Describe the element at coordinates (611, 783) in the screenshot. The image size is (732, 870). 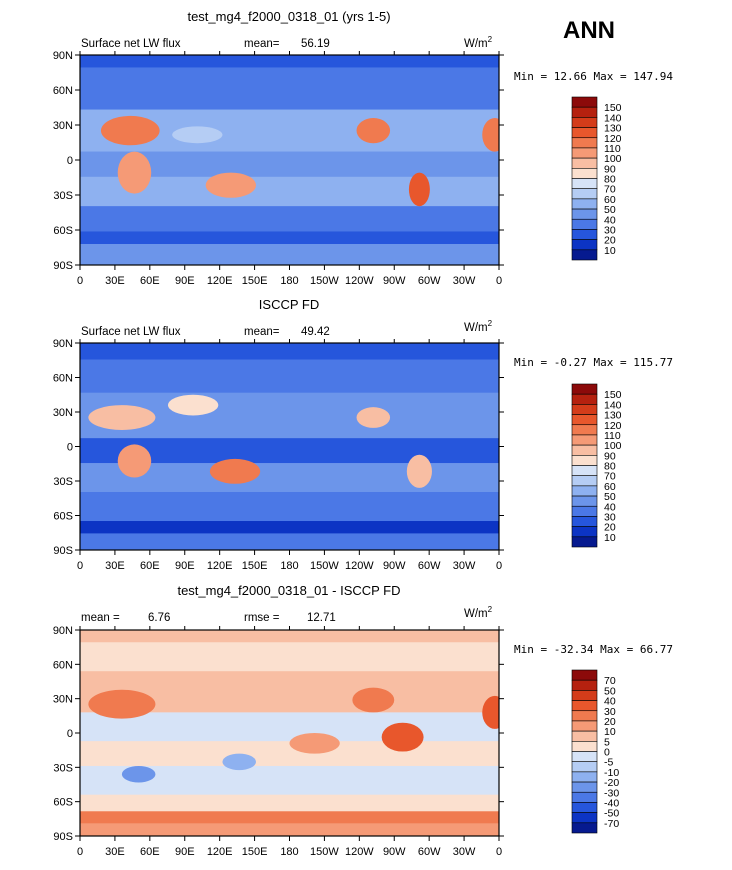
I see `colorbar-label: -20` at that location.